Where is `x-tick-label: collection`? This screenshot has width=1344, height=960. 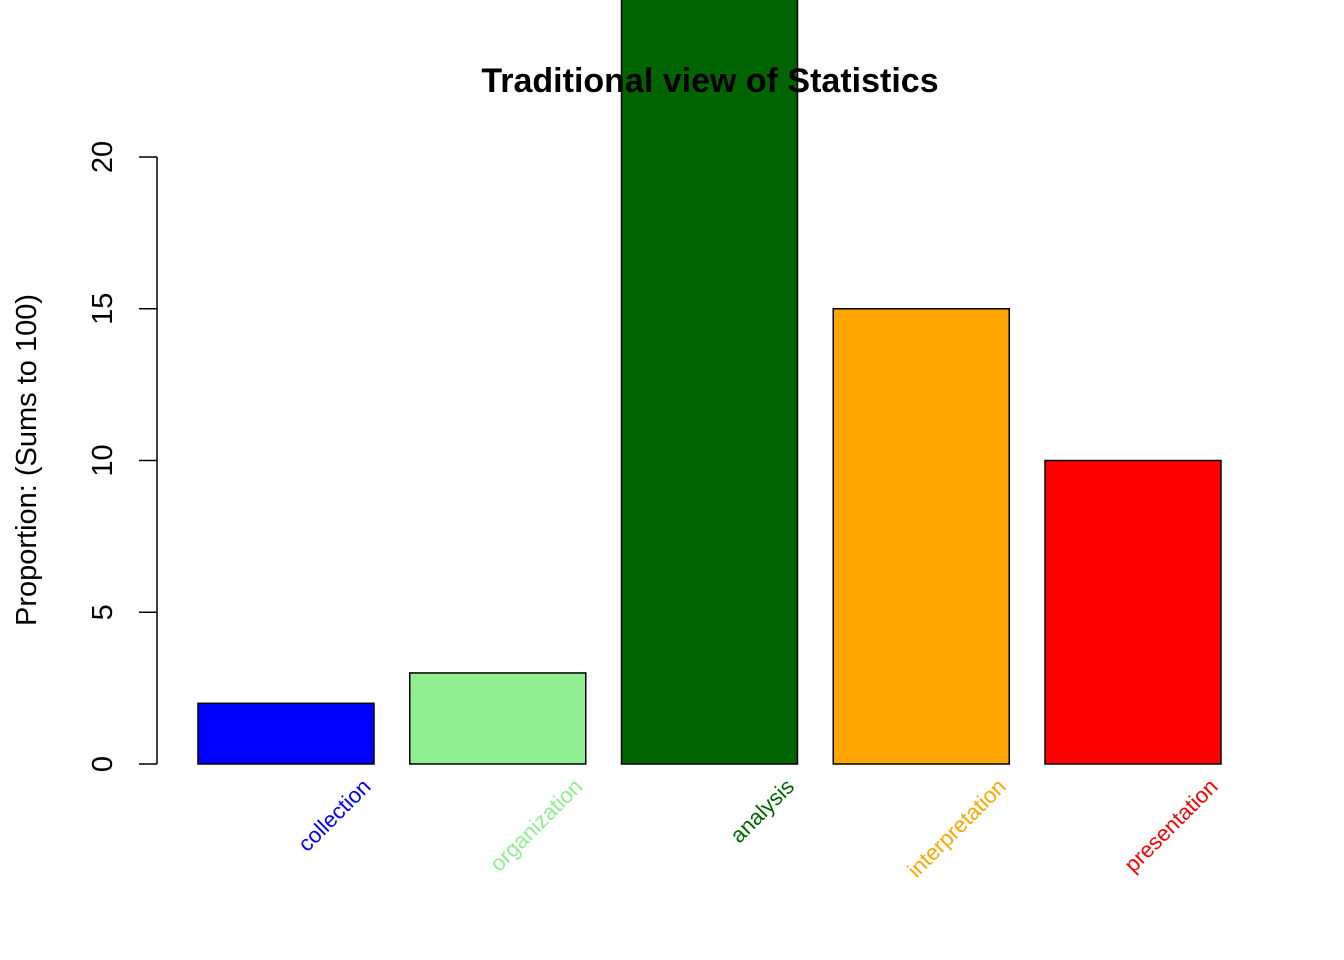
x-tick-label: collection is located at coordinates (334, 815).